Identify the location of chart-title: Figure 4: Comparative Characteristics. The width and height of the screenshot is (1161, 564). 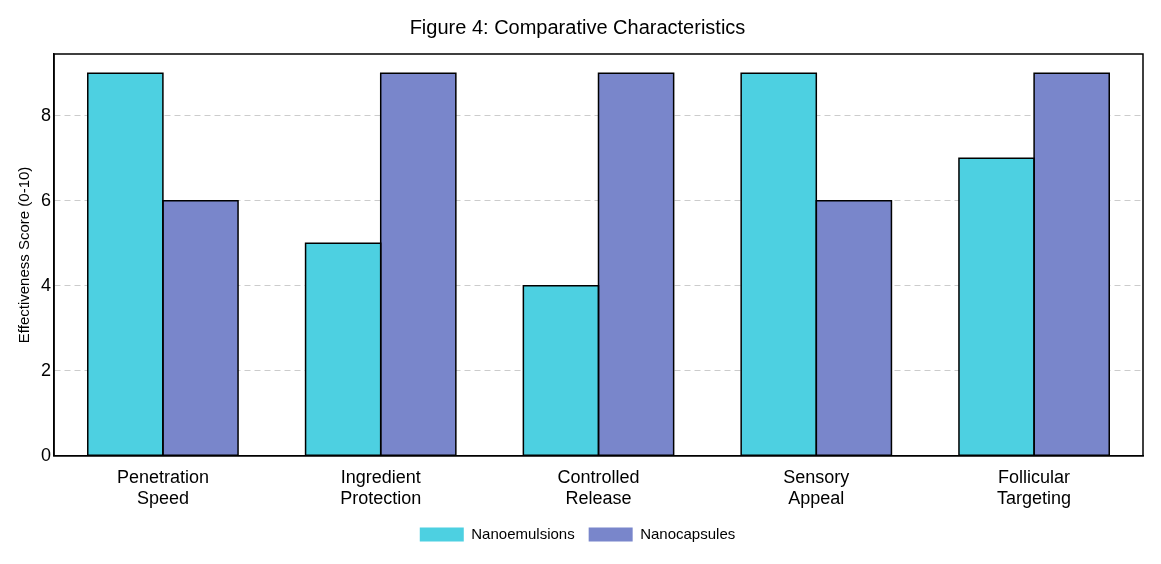
(577, 26).